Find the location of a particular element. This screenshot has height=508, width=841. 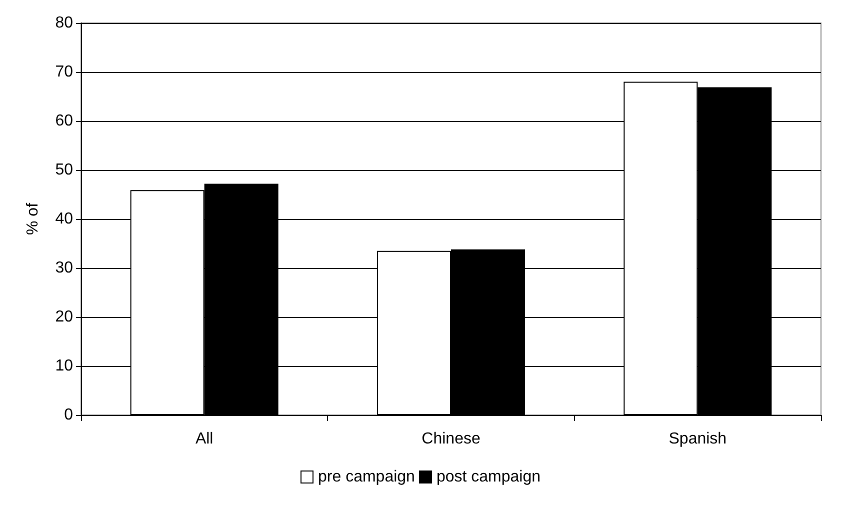

y-tick-label: 30 is located at coordinates (64, 268).